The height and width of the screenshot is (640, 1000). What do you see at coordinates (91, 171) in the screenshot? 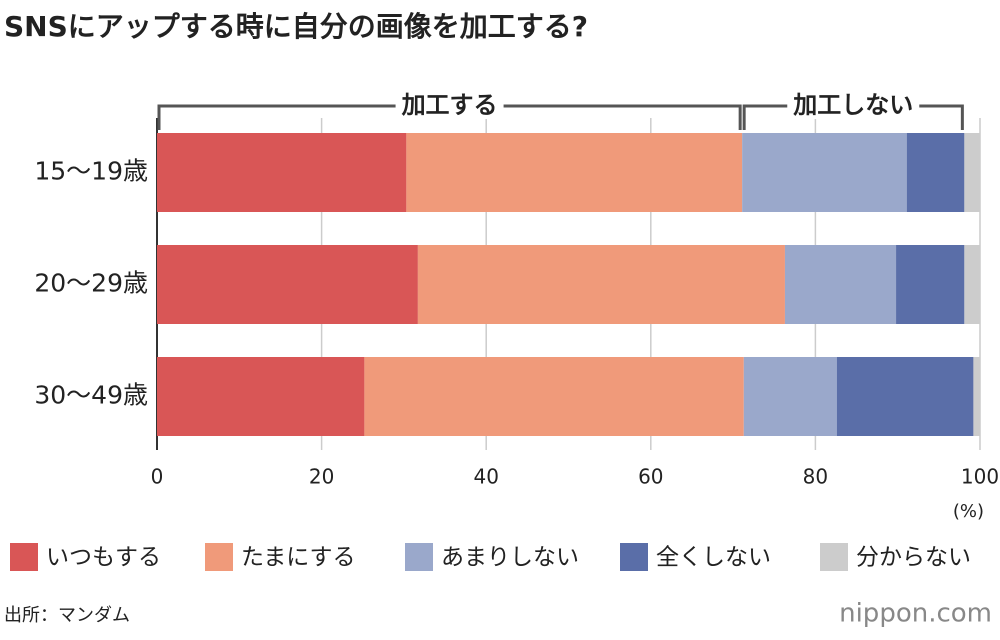
I see `y-tick-label: 15〜19歳` at bounding box center [91, 171].